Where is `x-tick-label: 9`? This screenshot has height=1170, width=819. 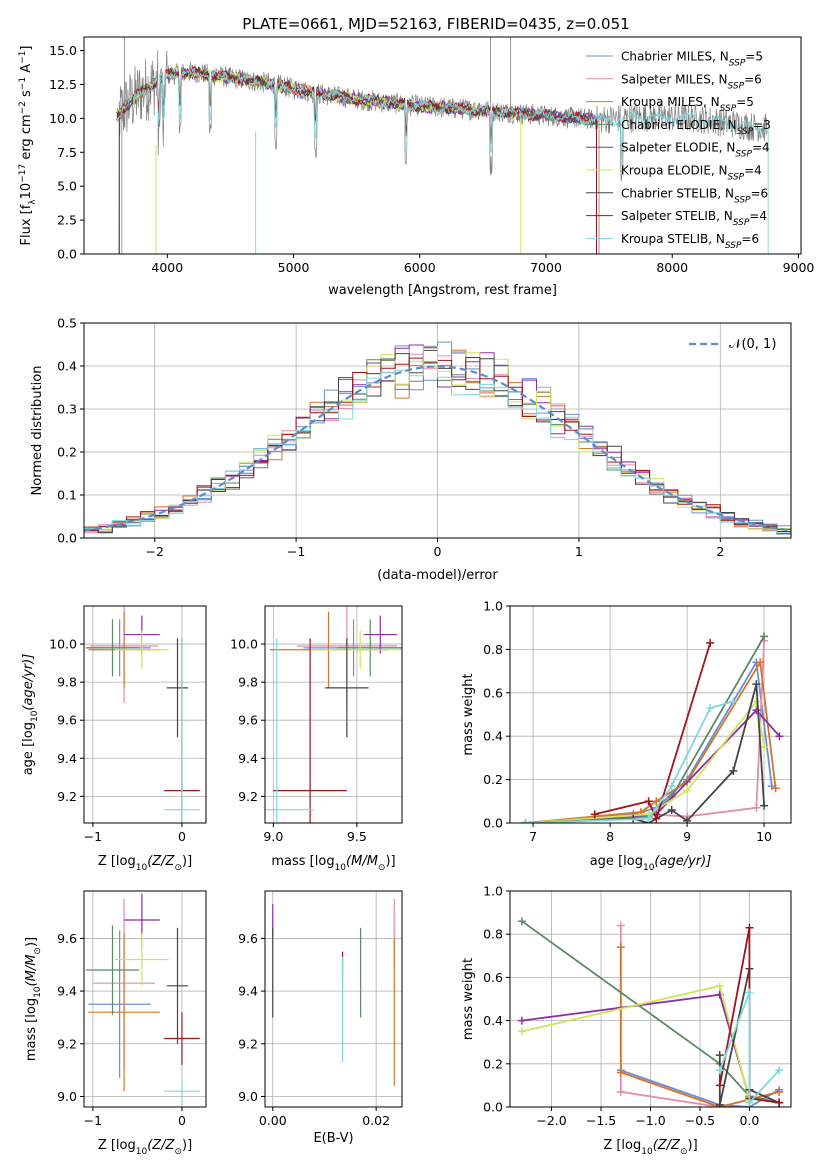 x-tick-label: 9 is located at coordinates (687, 836).